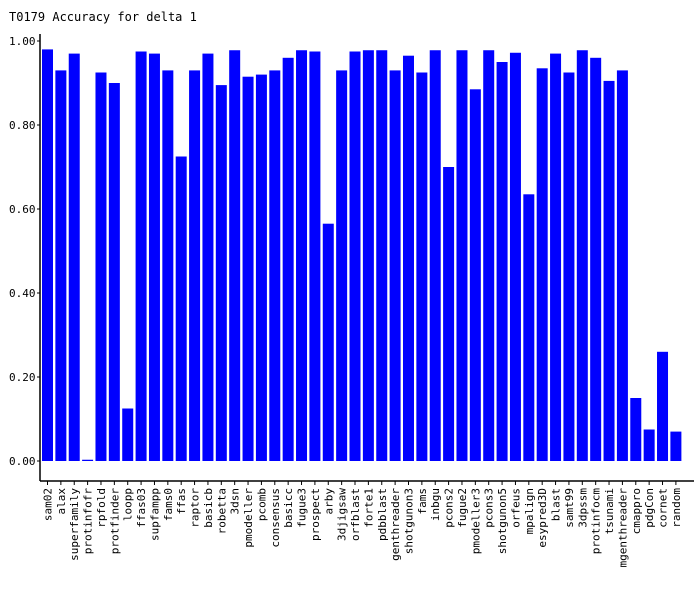 The width and height of the screenshot is (700, 590). I want to click on x-tick-label: cornet, so click(663, 508).